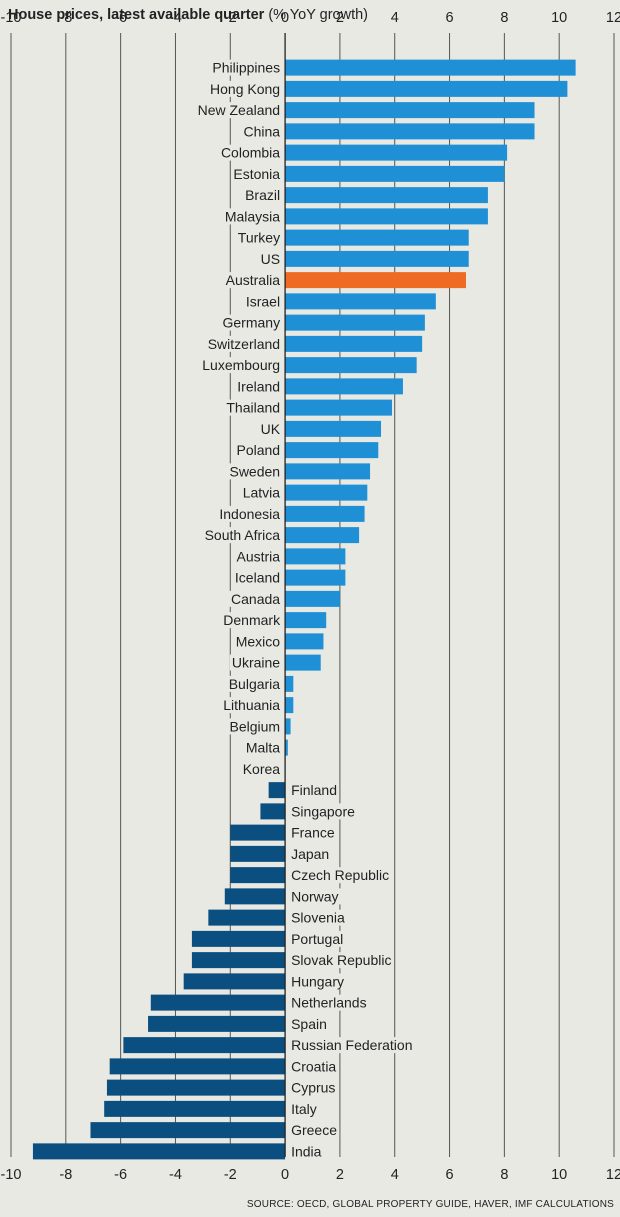 The height and width of the screenshot is (1217, 620). I want to click on x-tick-label-bottom: -10, so click(11, 1175).